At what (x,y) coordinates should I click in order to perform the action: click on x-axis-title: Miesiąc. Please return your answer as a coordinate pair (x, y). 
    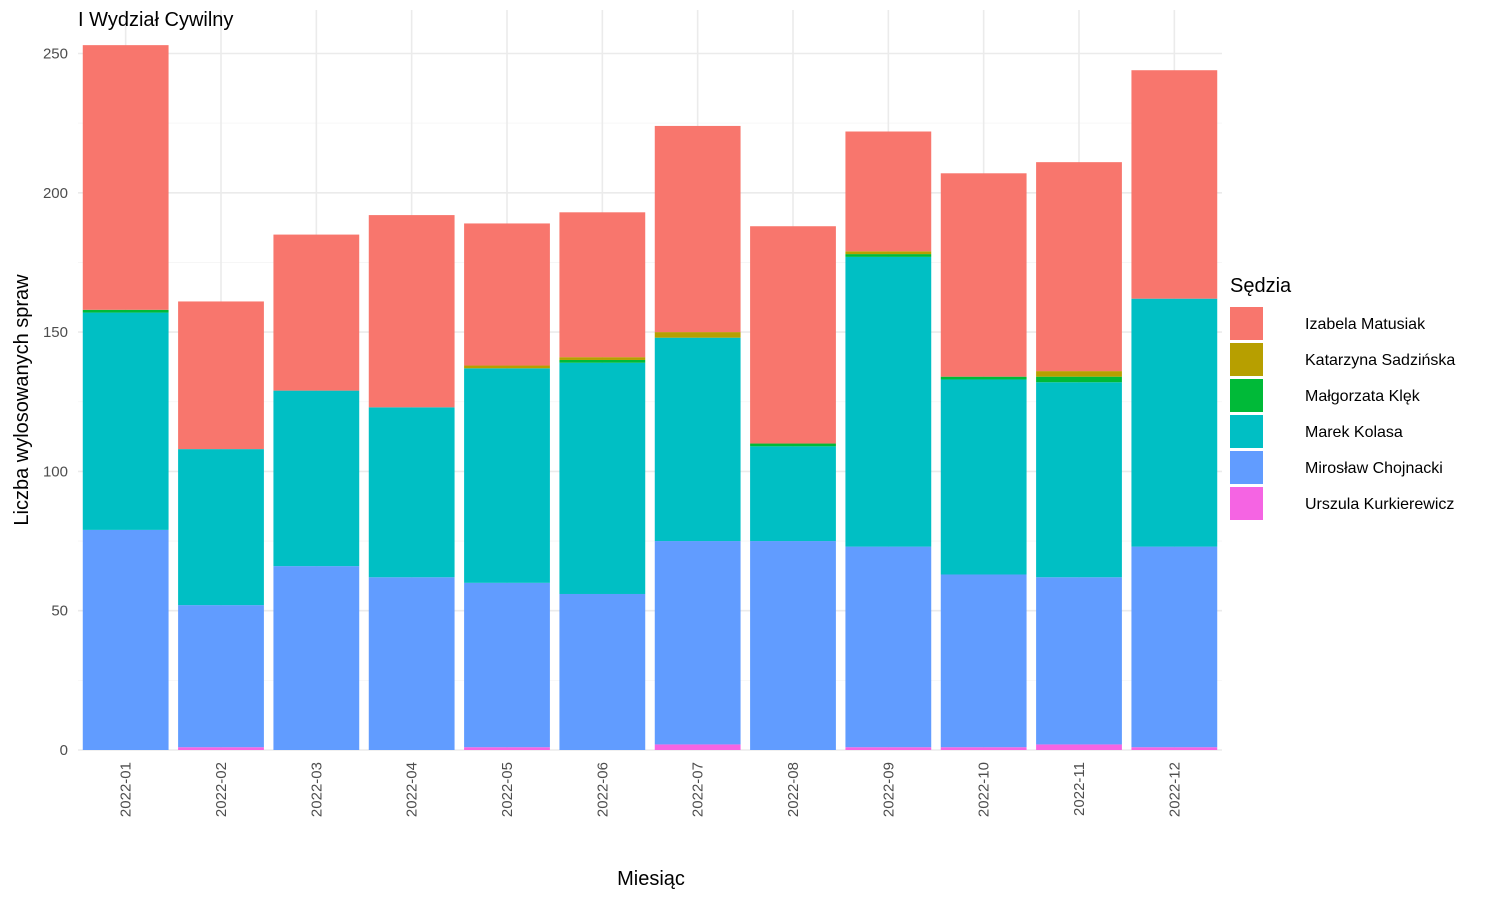
    Looking at the image, I should click on (651, 879).